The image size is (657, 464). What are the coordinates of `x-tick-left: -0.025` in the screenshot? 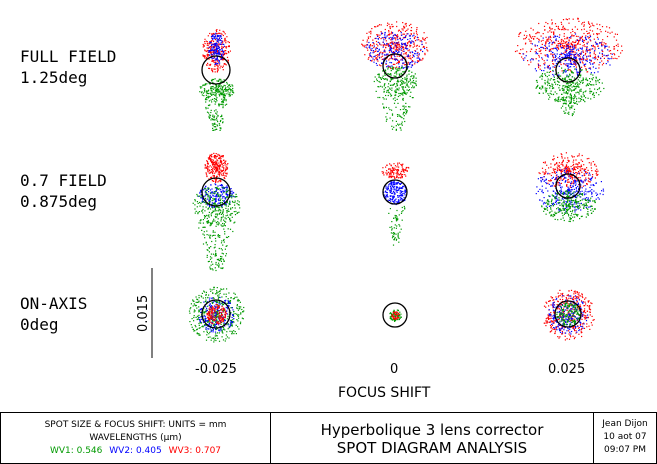 It's located at (216, 369).